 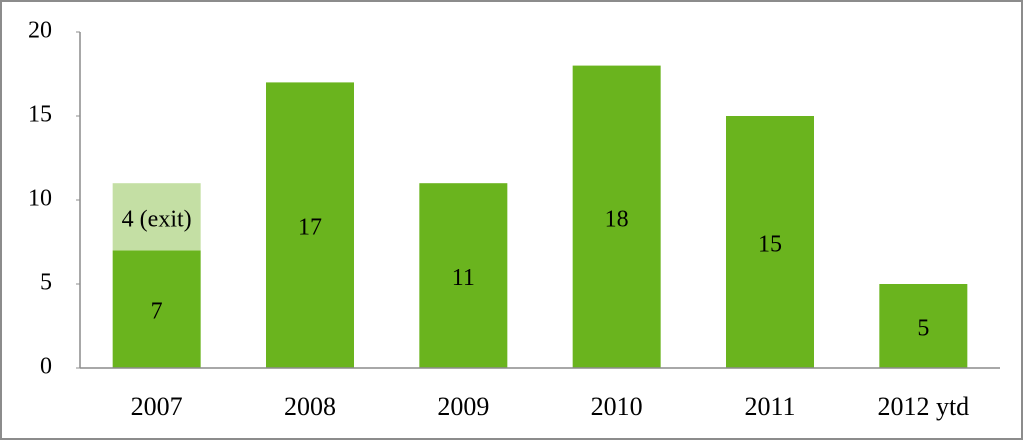 What do you see at coordinates (617, 406) in the screenshot?
I see `x-tick-label: 2010` at bounding box center [617, 406].